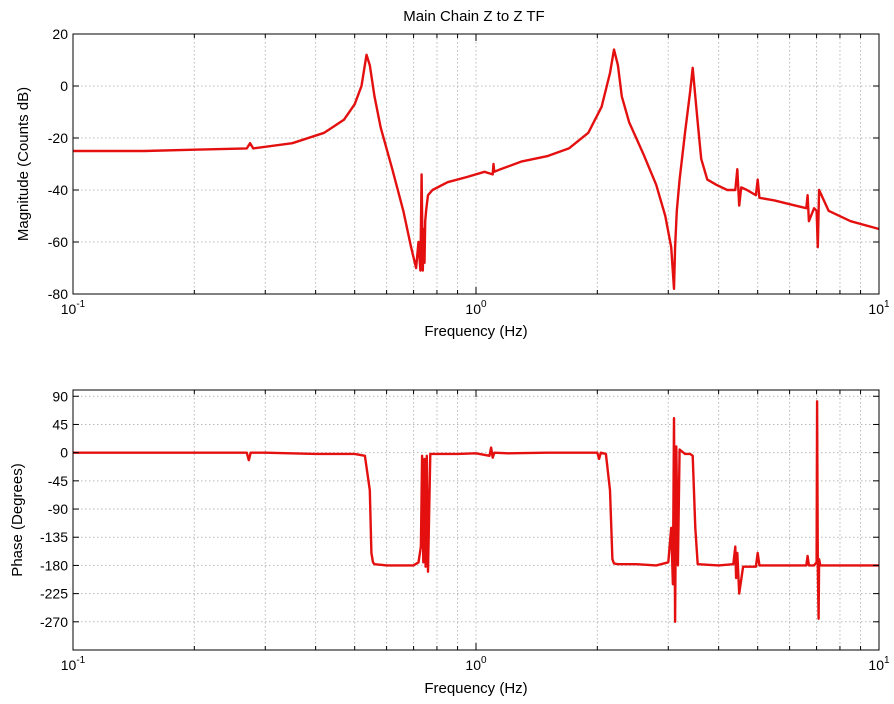 The height and width of the screenshot is (704, 894). What do you see at coordinates (54, 622) in the screenshot?
I see `phase-y-tick-label: -270` at bounding box center [54, 622].